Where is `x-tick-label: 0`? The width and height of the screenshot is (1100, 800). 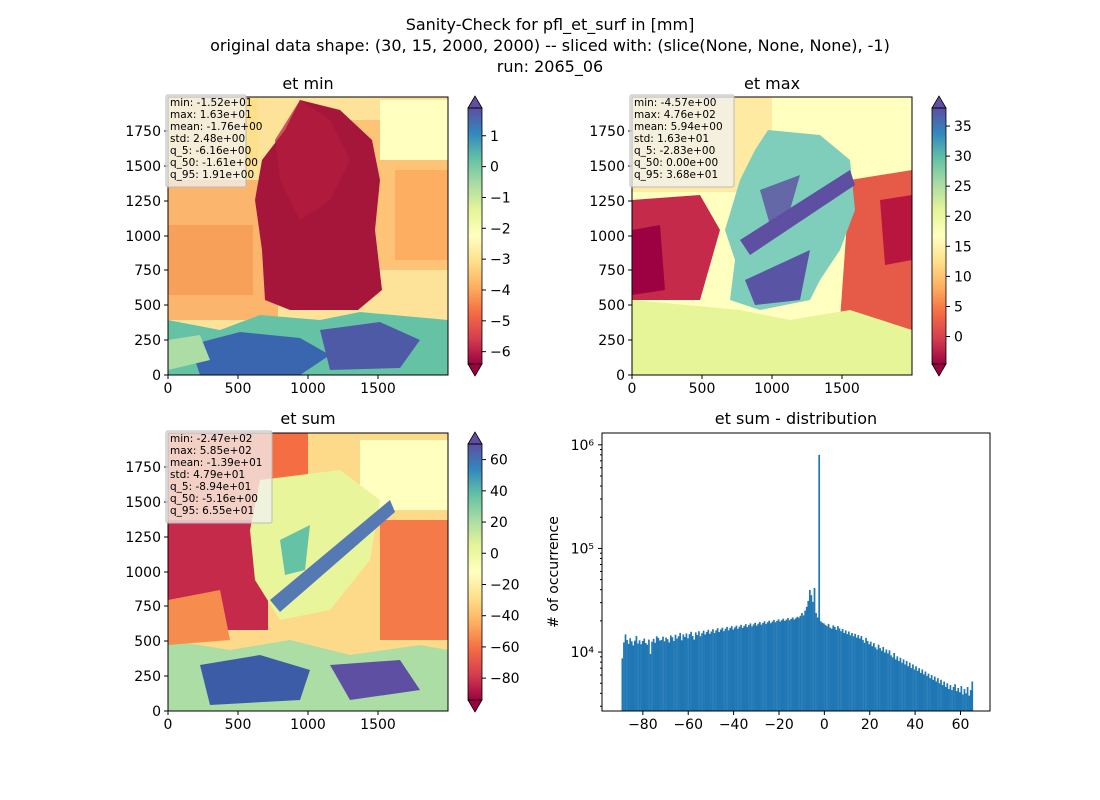 x-tick-label: 0 is located at coordinates (632, 389).